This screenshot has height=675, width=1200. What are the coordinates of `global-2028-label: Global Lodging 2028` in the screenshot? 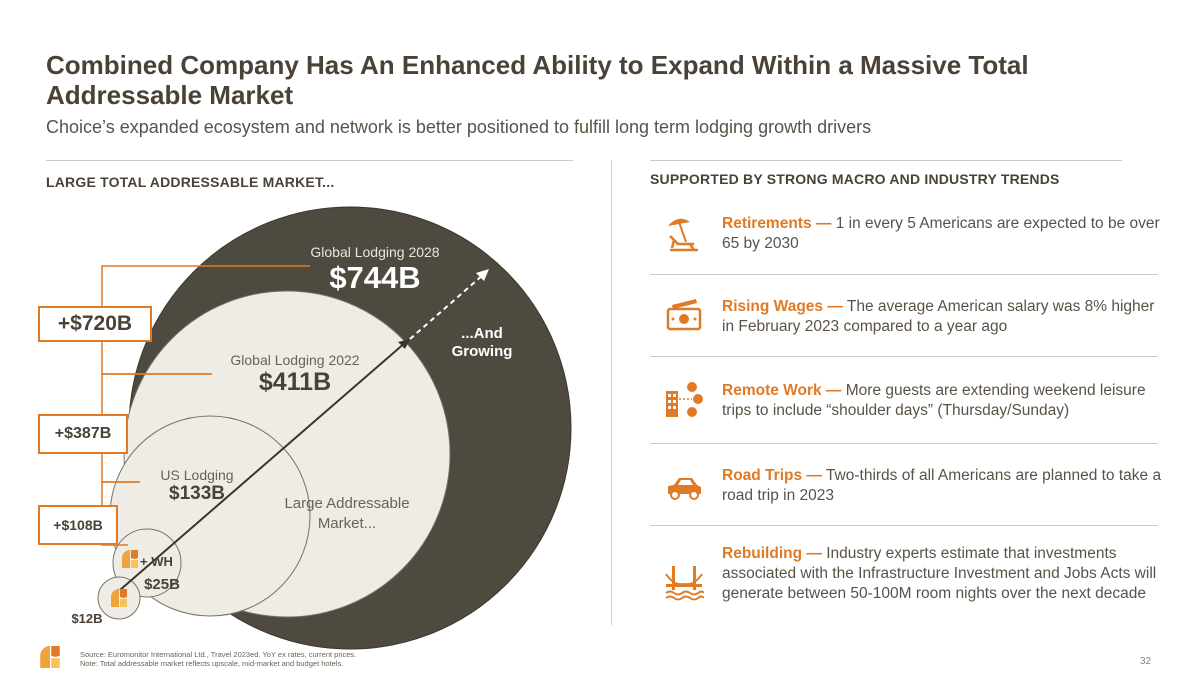 It's located at (375, 252).